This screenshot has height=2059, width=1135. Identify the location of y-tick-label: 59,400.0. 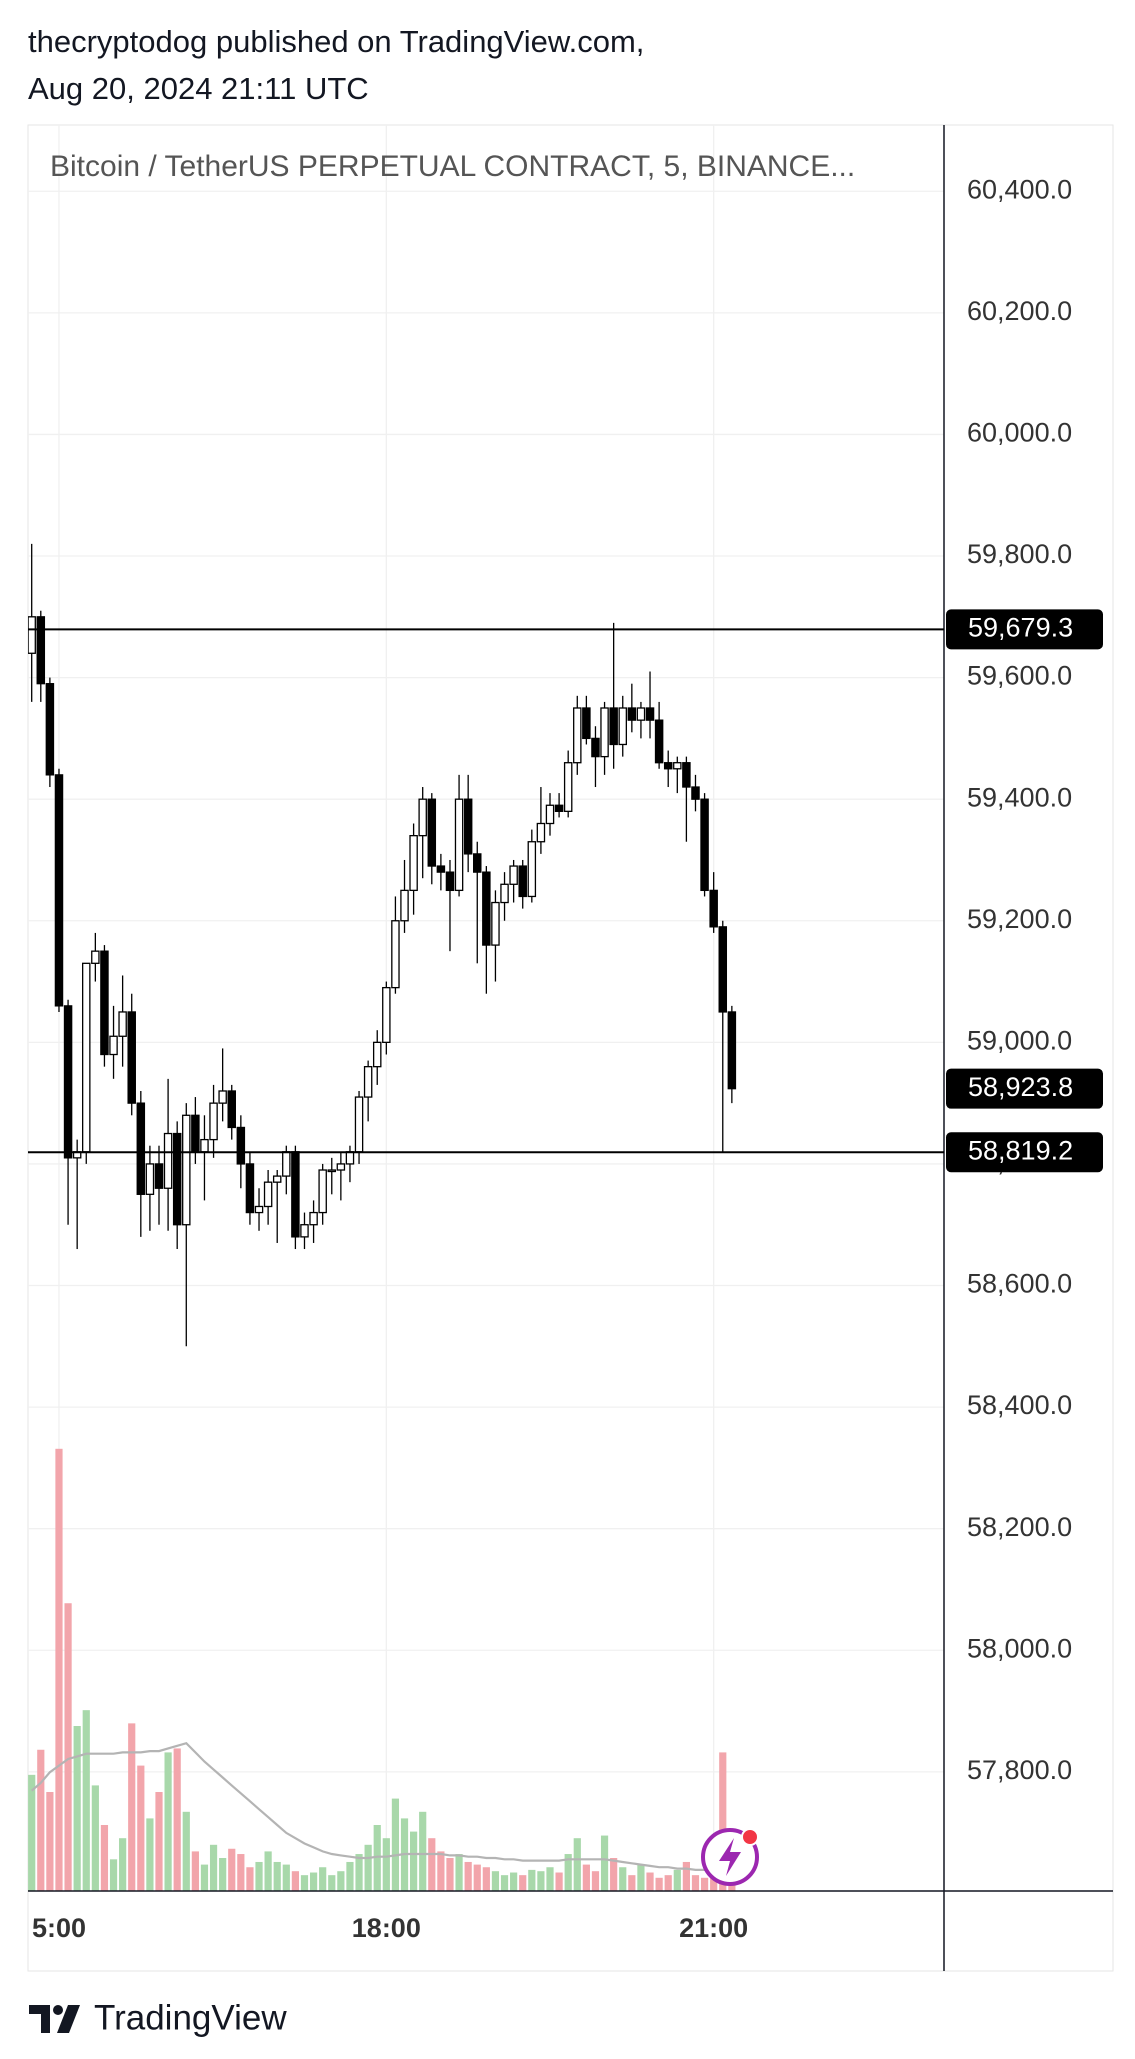
(1019, 797).